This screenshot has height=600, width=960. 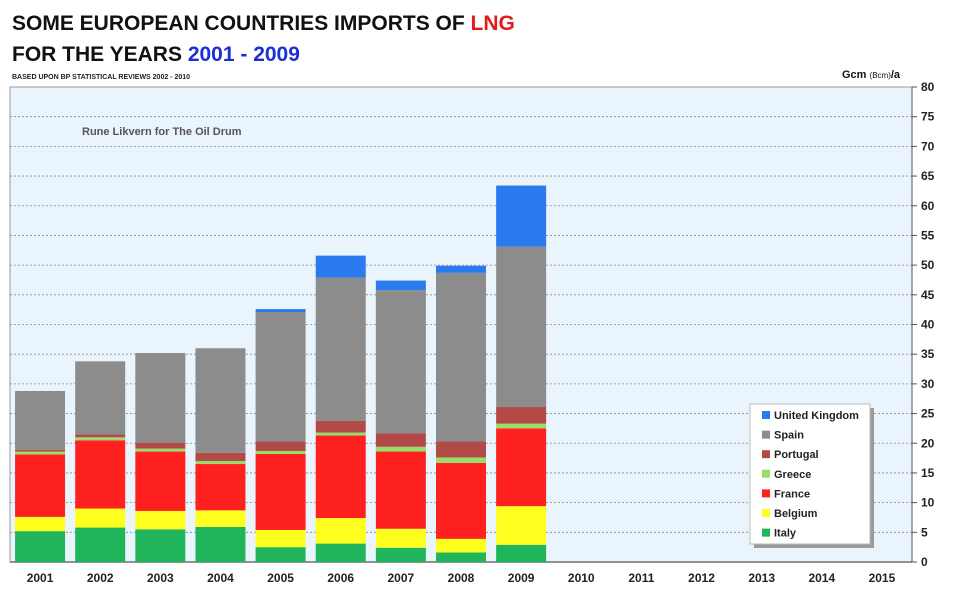 What do you see at coordinates (766, 513) in the screenshot?
I see `legend-swatch-belgium` at bounding box center [766, 513].